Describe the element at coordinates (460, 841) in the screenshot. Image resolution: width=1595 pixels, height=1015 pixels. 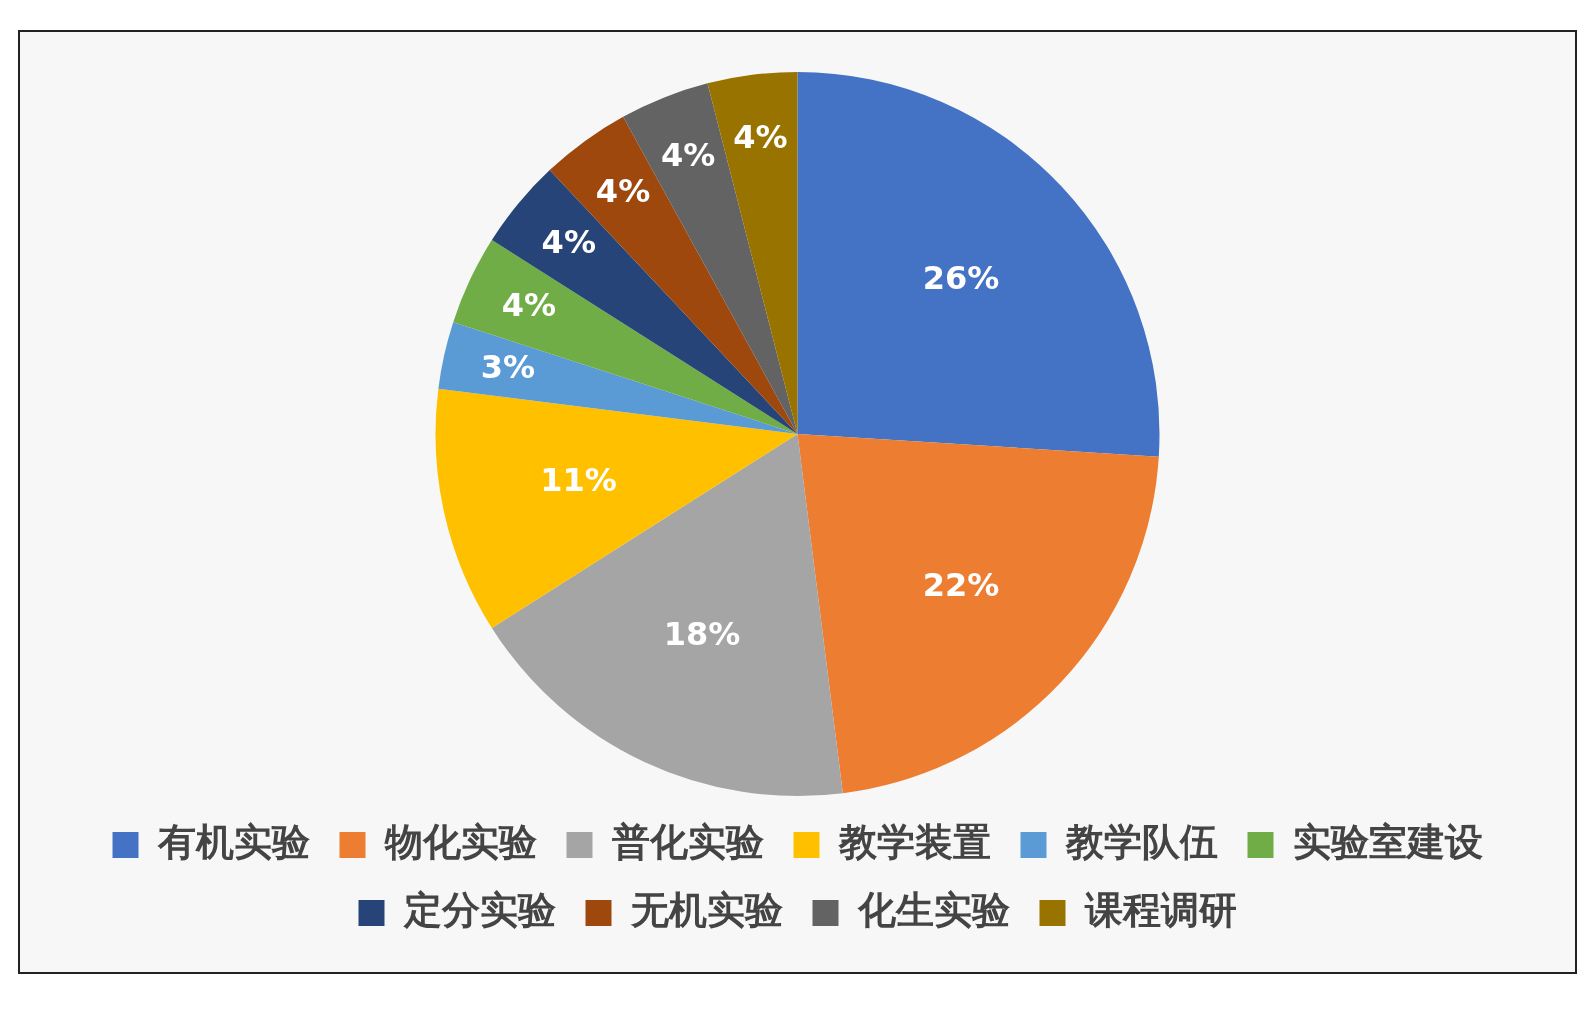
I see `legend-label: 物化实验` at that location.